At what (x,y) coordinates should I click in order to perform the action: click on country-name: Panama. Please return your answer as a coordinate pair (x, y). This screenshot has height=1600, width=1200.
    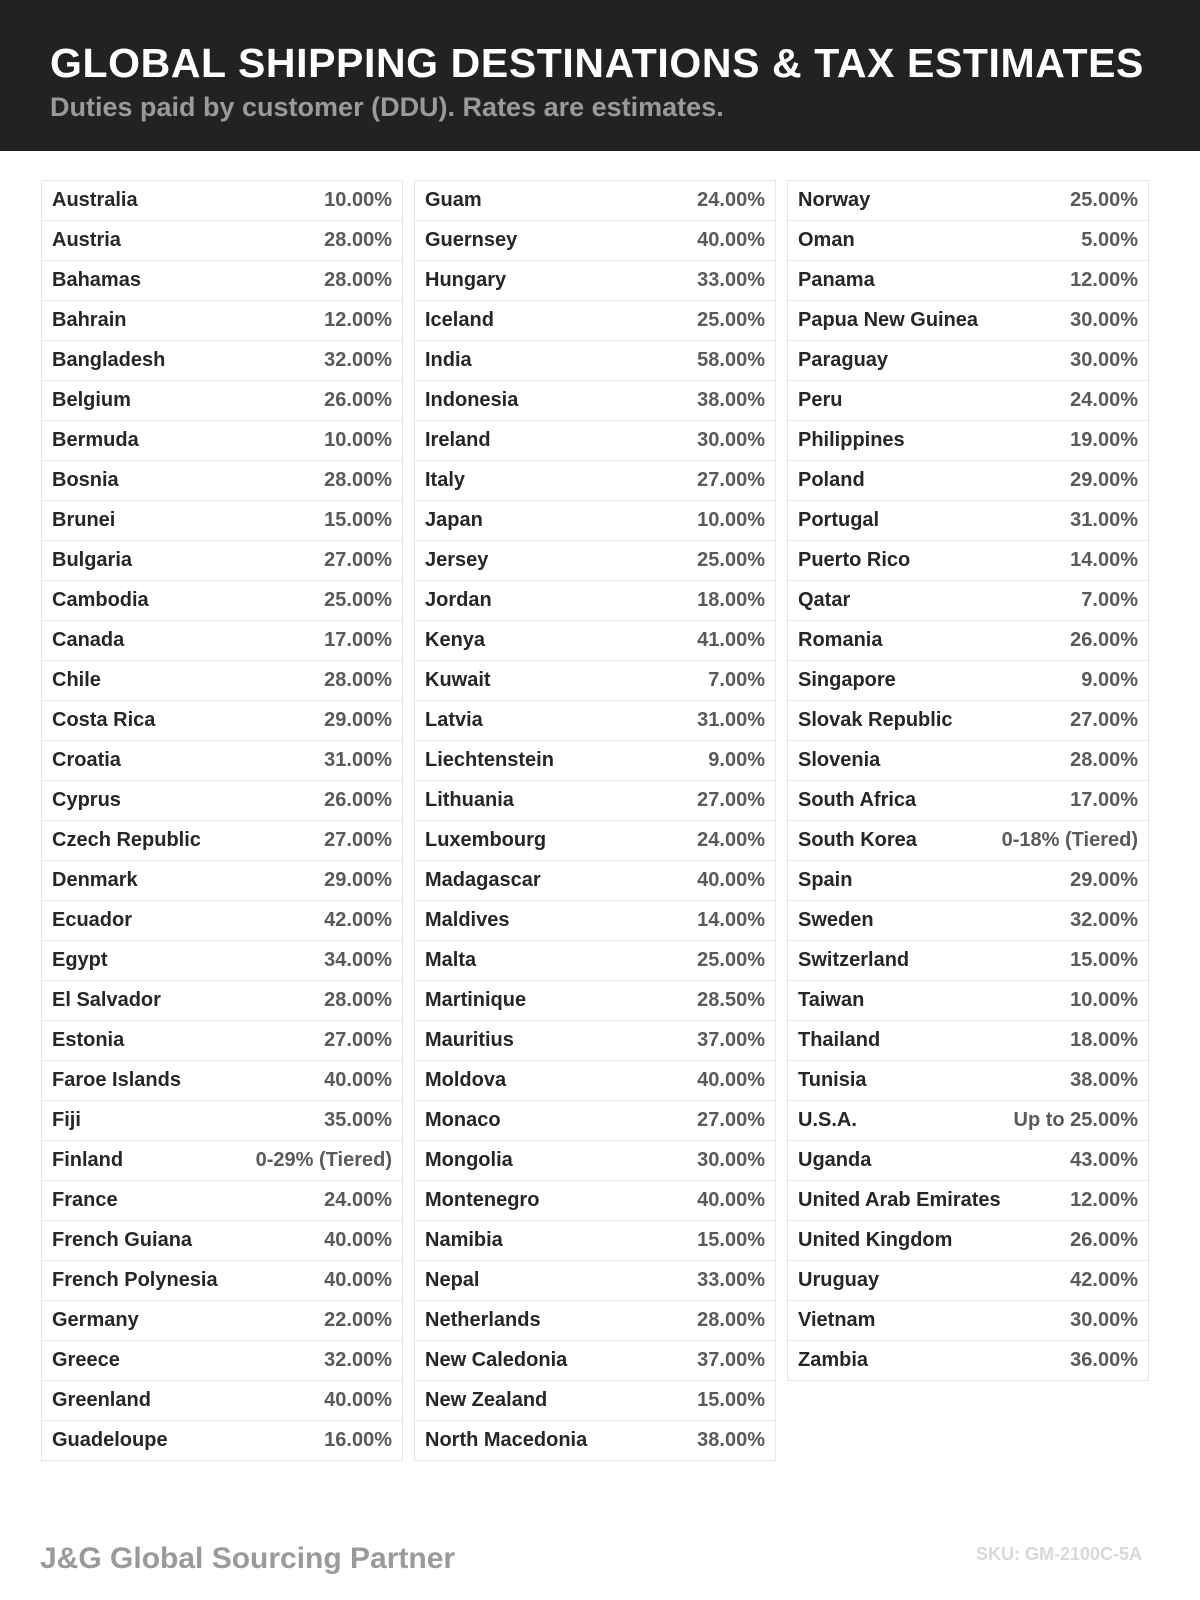
    Looking at the image, I should click on (836, 280).